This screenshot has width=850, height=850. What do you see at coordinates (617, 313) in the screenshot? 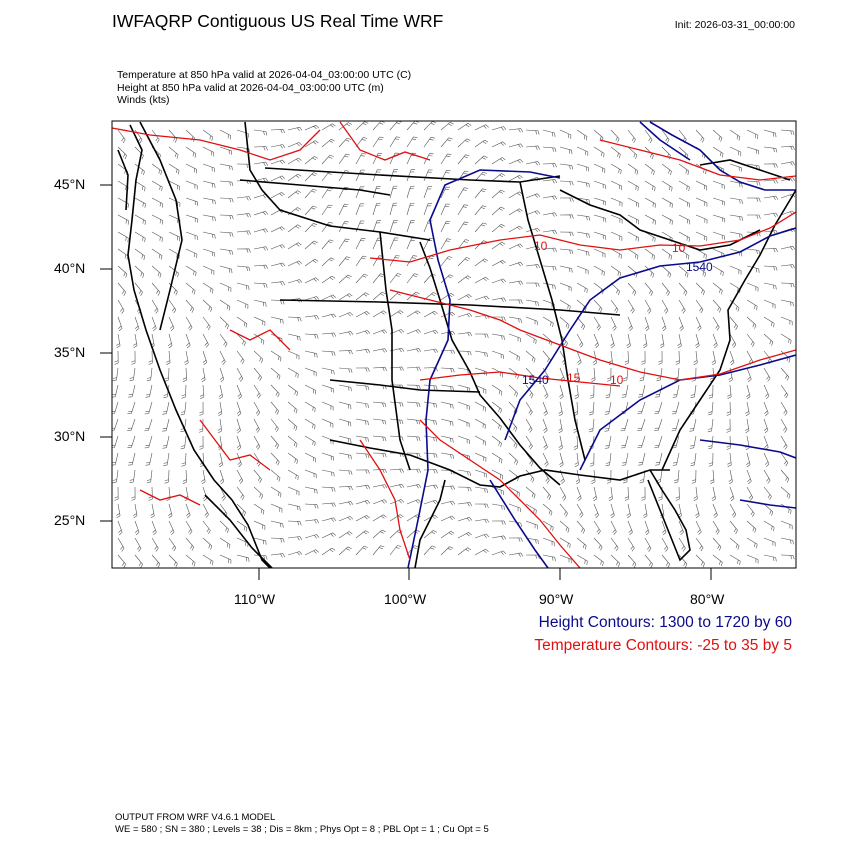
I see `contour-labels: 1540 1540 10 10 15 10` at bounding box center [617, 313].